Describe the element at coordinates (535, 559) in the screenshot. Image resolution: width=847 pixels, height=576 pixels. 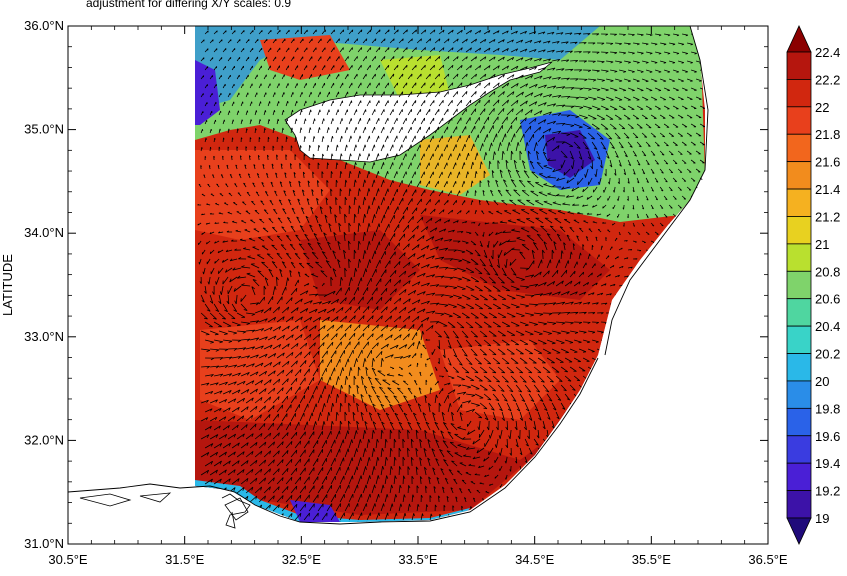
I see `x-tick-label: 34.5°E` at that location.